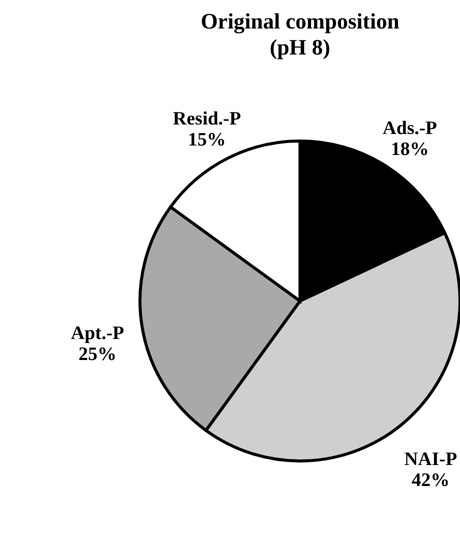 Image resolution: width=460 pixels, height=552 pixels. Describe the element at coordinates (97, 355) in the screenshot. I see `data-label: 25%` at that location.